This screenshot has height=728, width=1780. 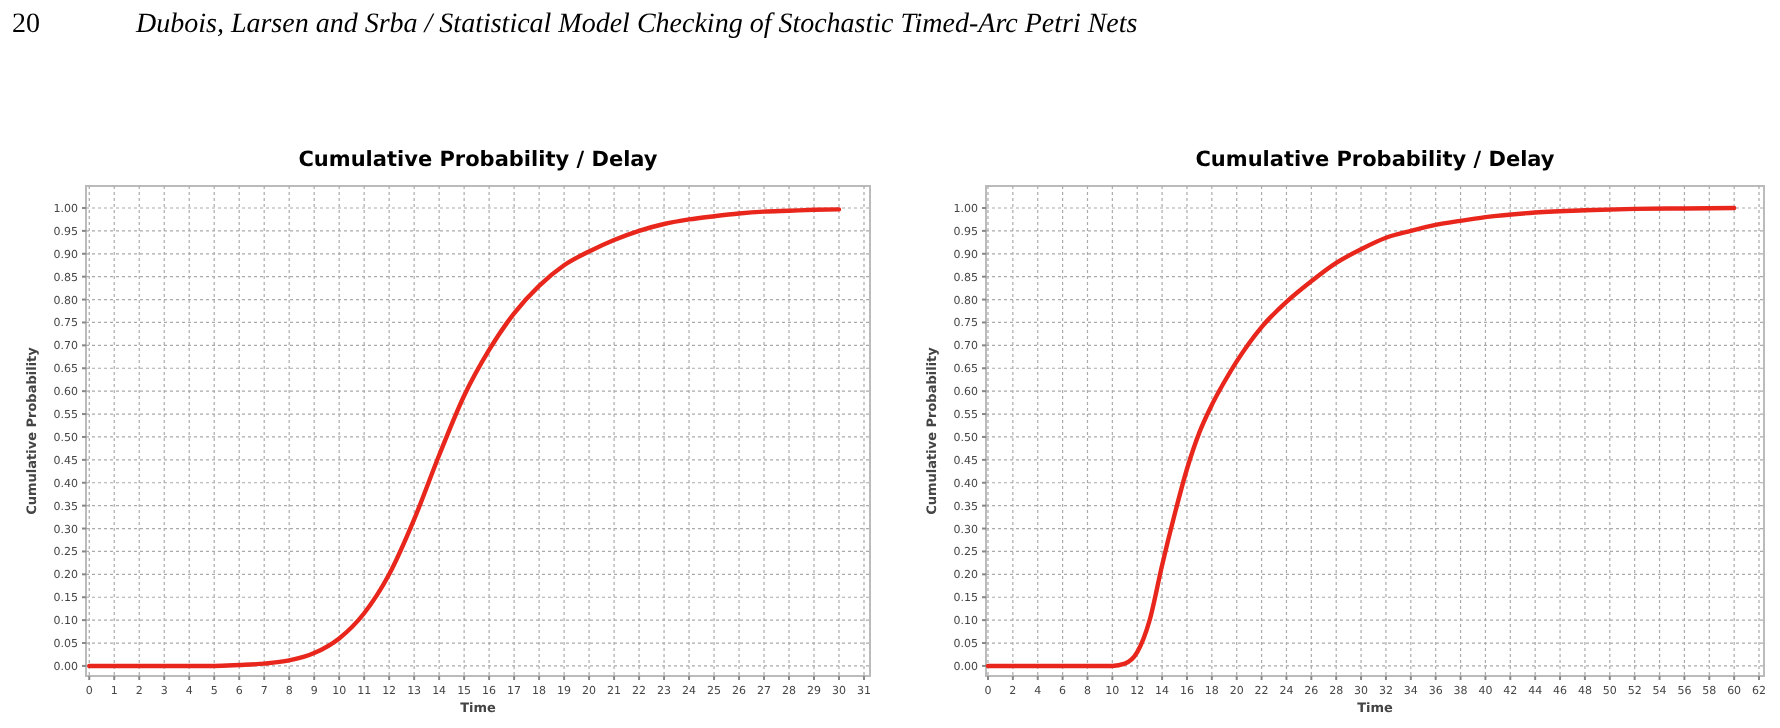 I want to click on text: Dubois, Larsen and Srba / Statistical Model Checking of Stochastic Timed-Arc Petri Nets, so click(x=636, y=25).